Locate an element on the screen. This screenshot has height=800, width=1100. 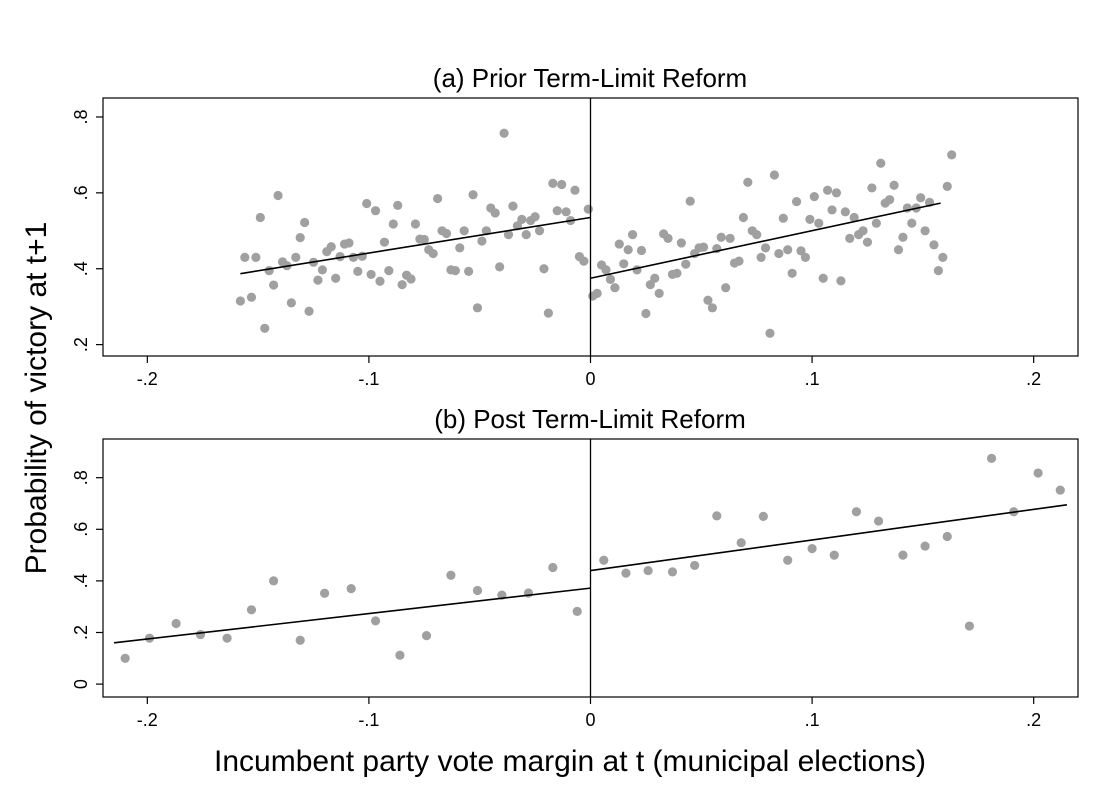
x-tick-label: -.1 is located at coordinates (368, 379).